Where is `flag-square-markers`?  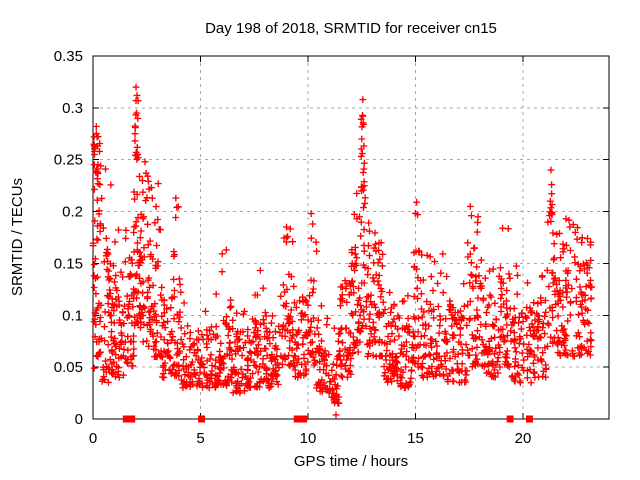 flag-square-markers is located at coordinates (327, 419).